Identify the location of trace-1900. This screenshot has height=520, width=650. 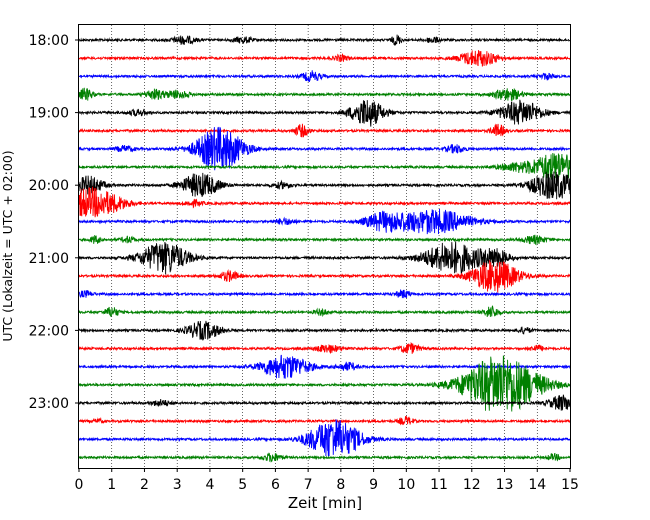
(324, 113).